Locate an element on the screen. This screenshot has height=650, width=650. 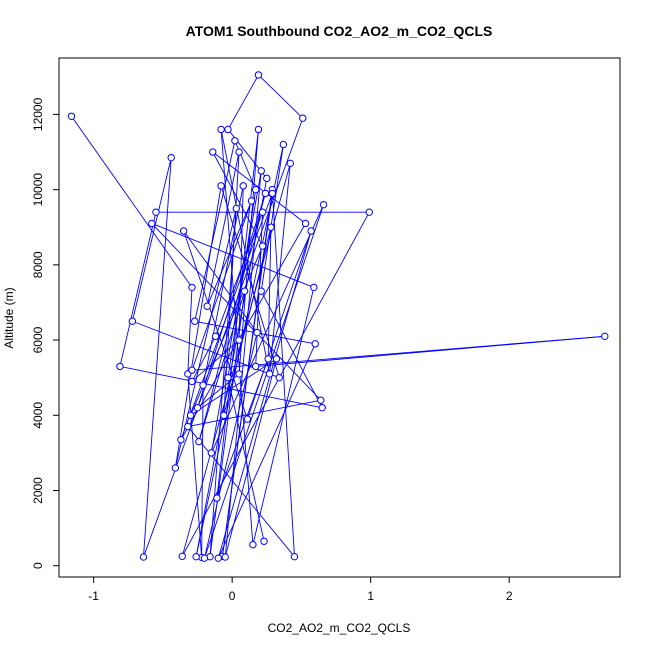
x-axis-label: CO2_AO2_m_CO2_QCLS is located at coordinates (339, 628).